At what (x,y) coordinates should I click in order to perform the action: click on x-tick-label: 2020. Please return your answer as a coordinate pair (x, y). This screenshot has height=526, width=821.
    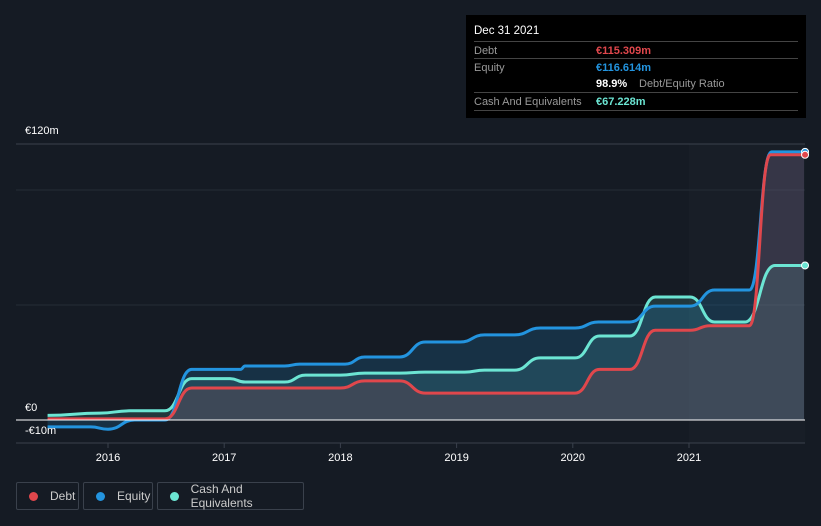
    Looking at the image, I should click on (573, 458).